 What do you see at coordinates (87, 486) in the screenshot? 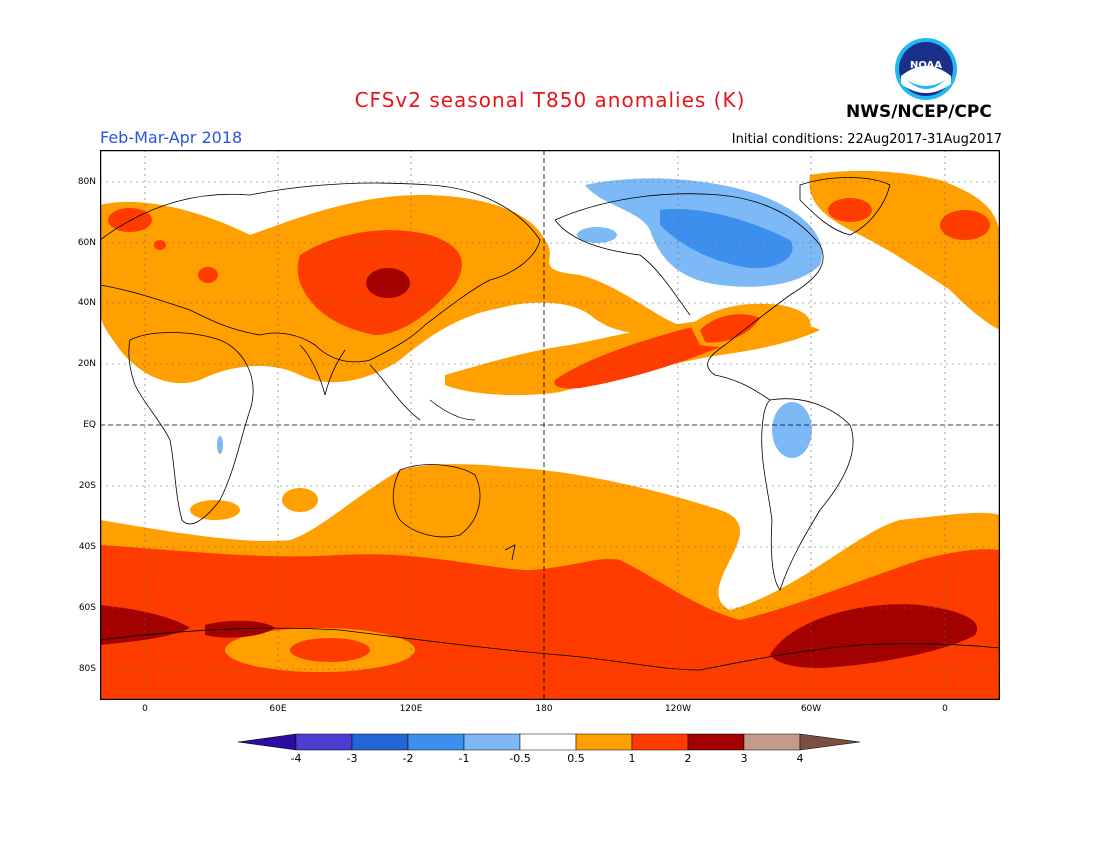
I see `lat-label: 20S` at bounding box center [87, 486].